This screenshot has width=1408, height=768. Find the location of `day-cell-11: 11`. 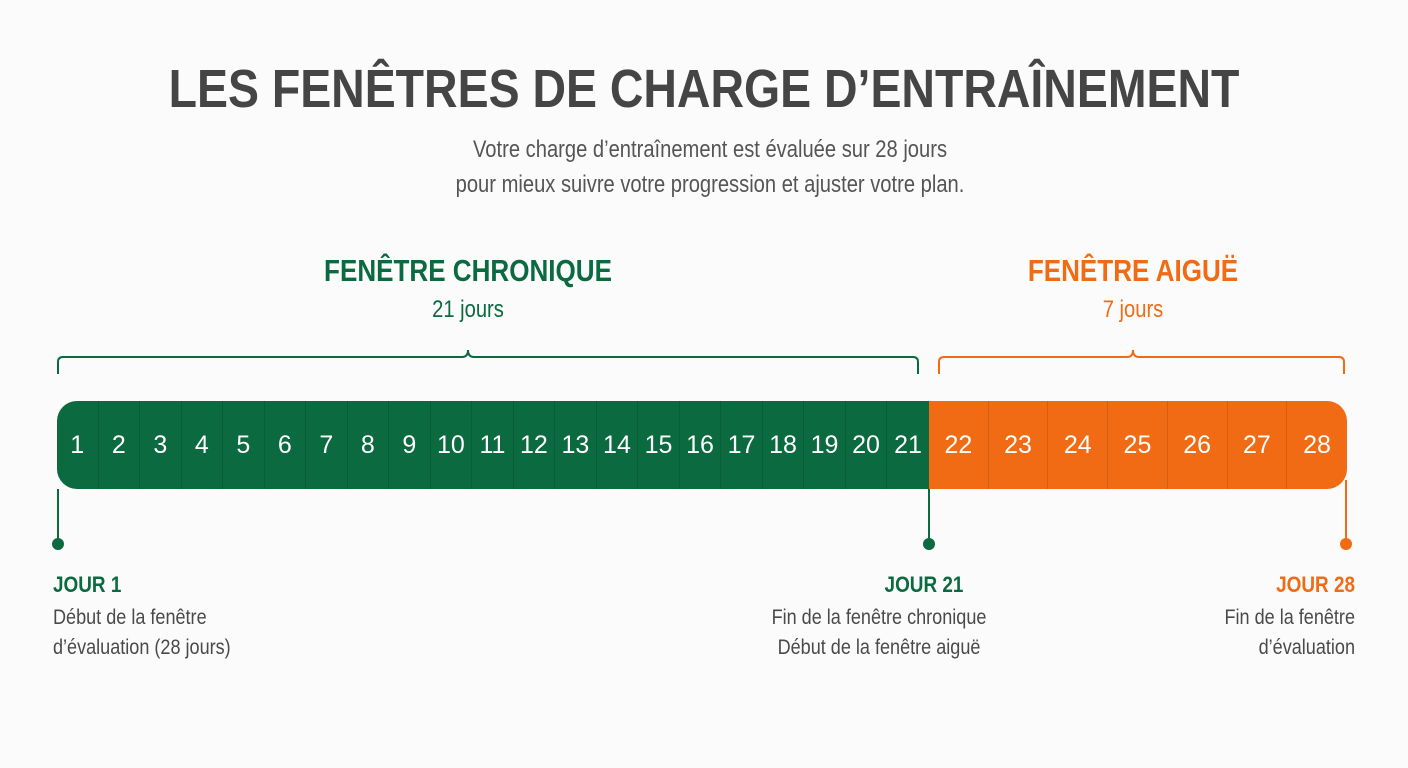

day-cell-11: 11 is located at coordinates (493, 445).